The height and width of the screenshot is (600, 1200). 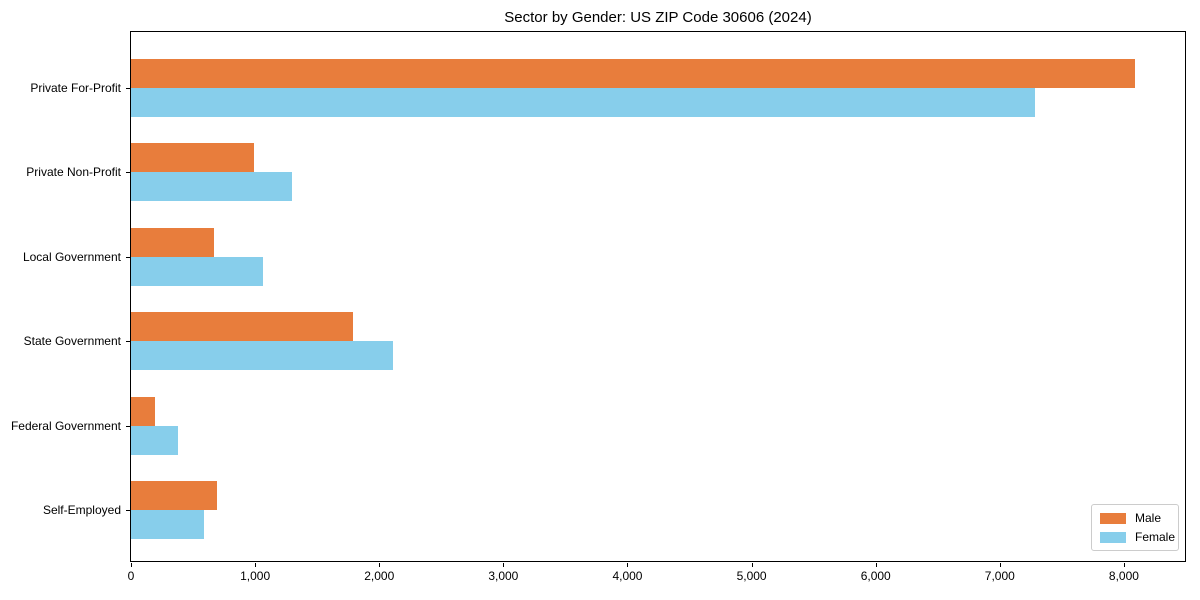 What do you see at coordinates (1148, 518) in the screenshot?
I see `legend-label-male: Male` at bounding box center [1148, 518].